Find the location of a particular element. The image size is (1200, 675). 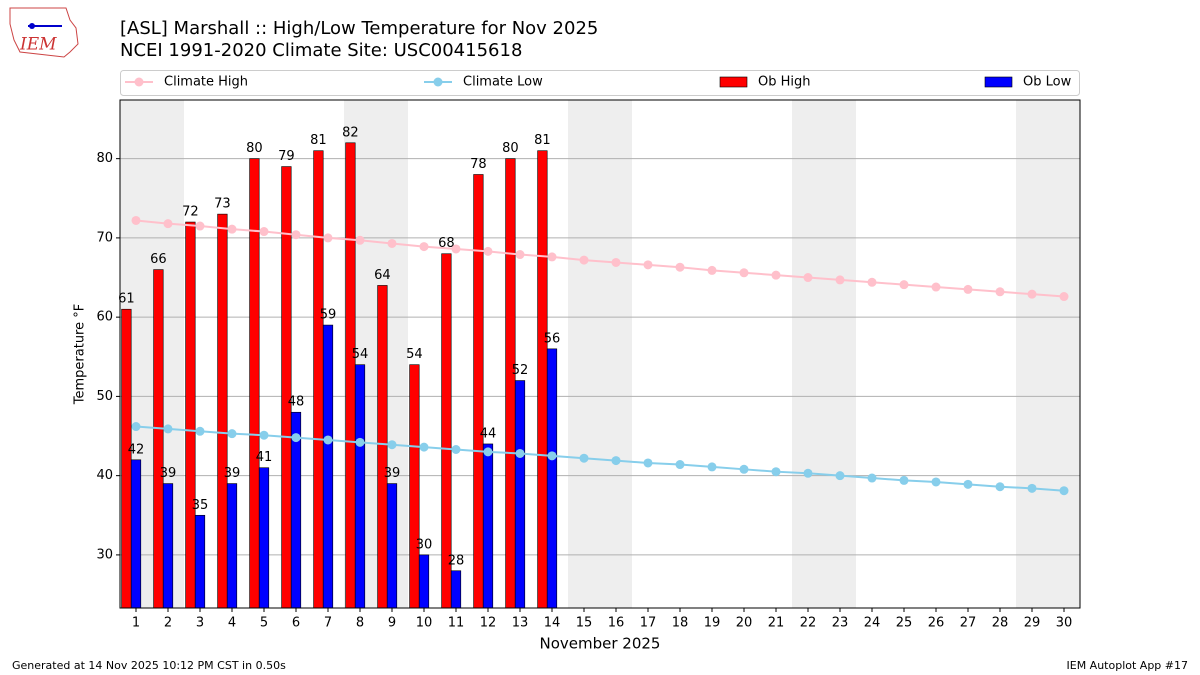

data-label: 64 is located at coordinates (382, 275).